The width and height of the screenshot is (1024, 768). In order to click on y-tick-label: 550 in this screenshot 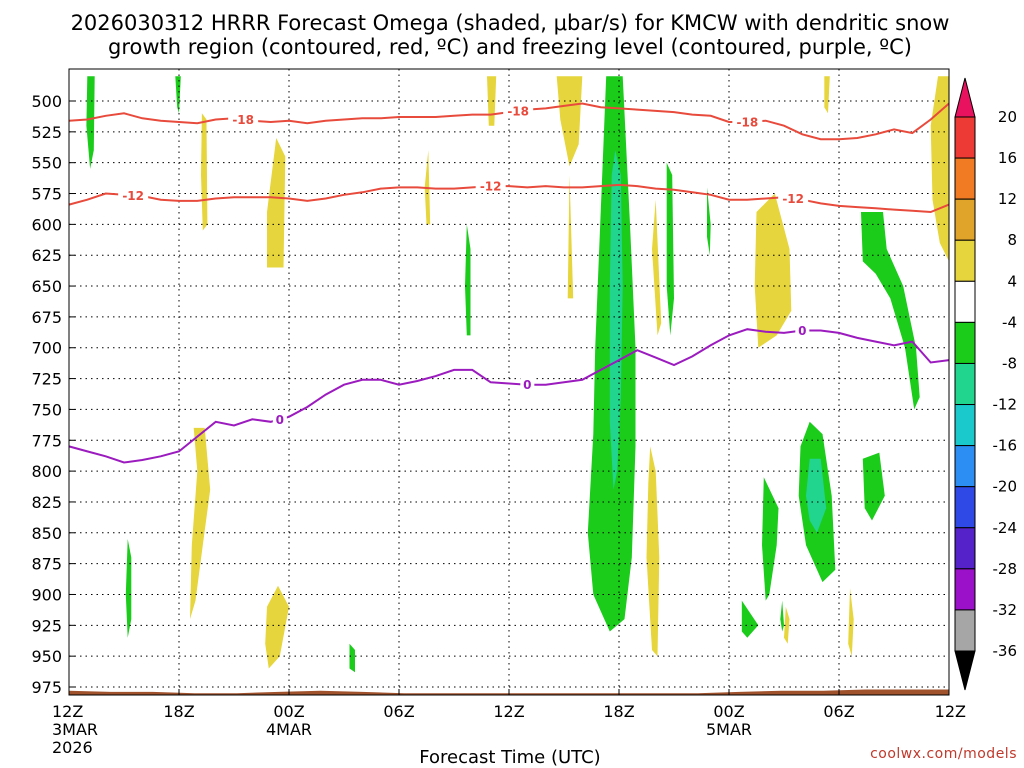, I will do `click(46, 163)`.